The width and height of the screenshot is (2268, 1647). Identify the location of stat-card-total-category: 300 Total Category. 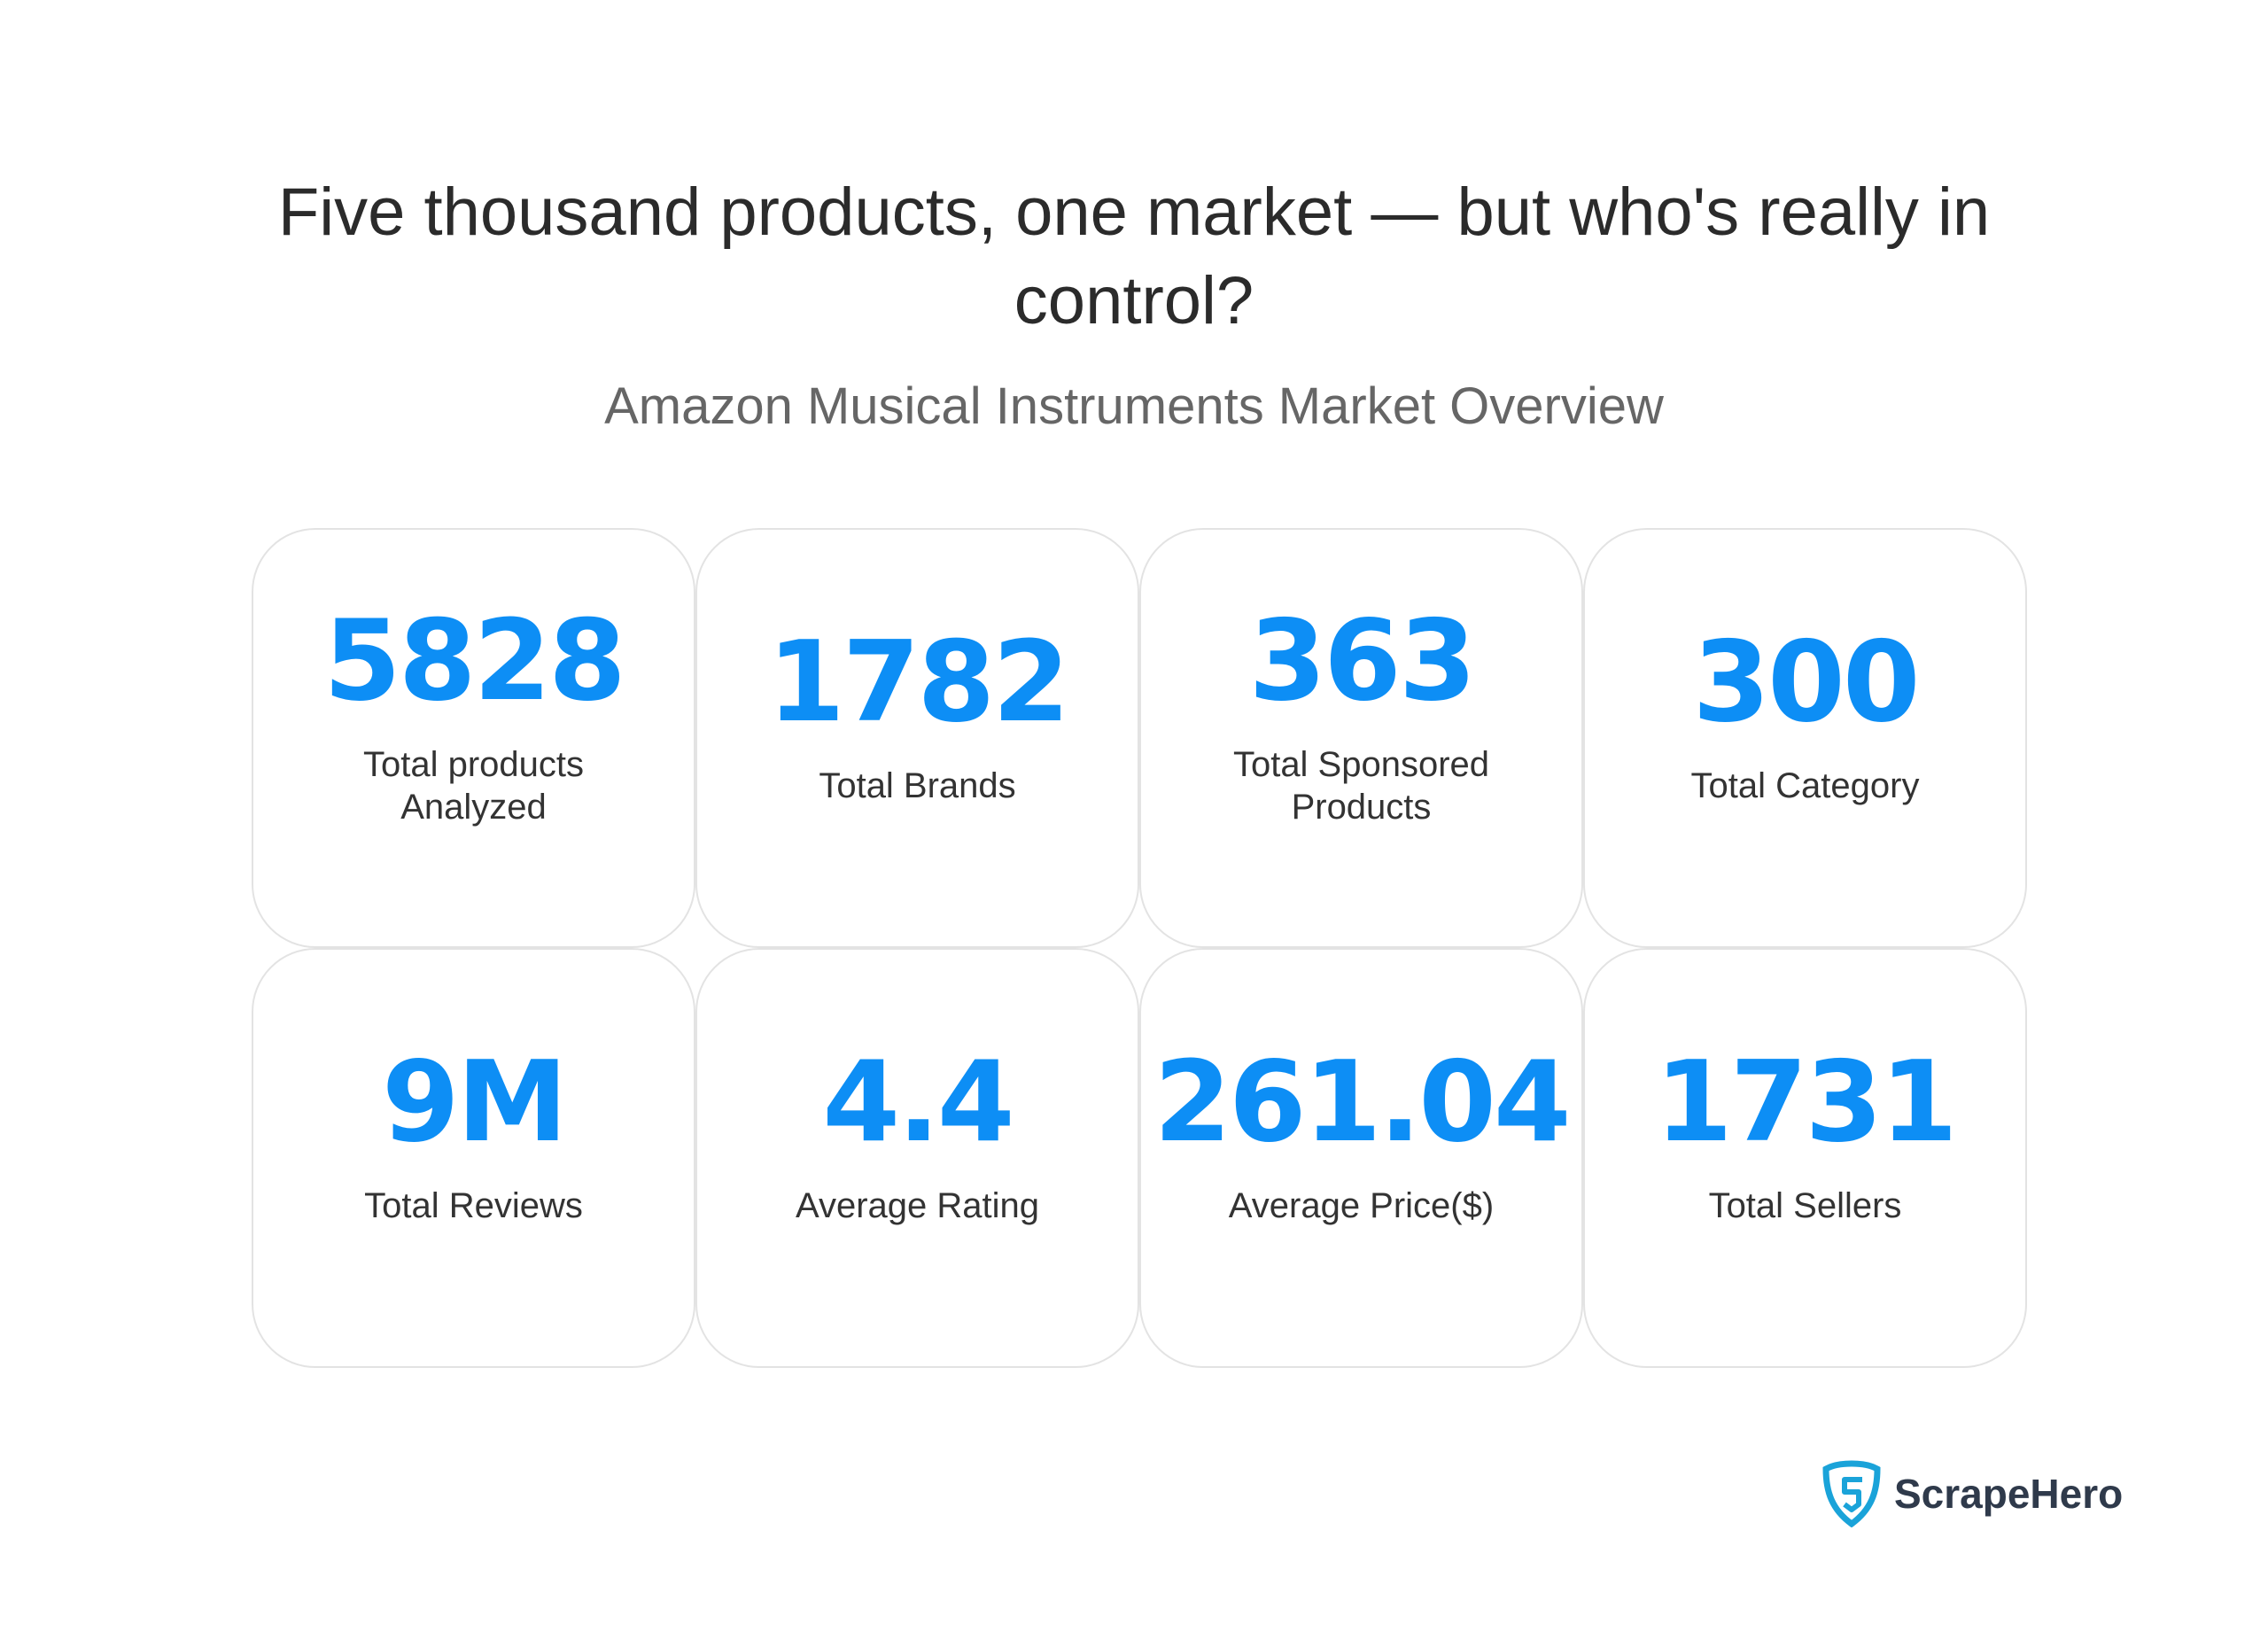
(1805, 738).